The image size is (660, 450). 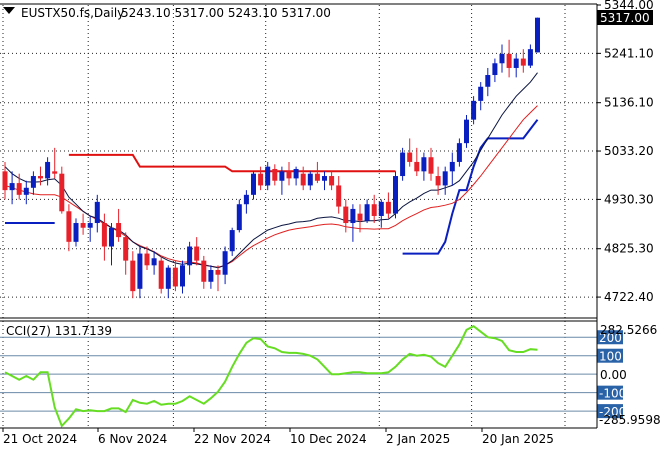 I want to click on current-price-tag: 5317.00, so click(x=625, y=17).